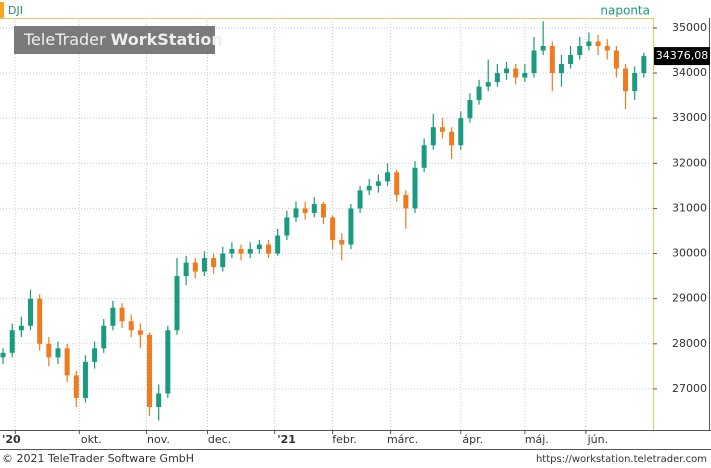 The width and height of the screenshot is (711, 468). Describe the element at coordinates (682, 55) in the screenshot. I see `last-value-label: 34376,08` at that location.